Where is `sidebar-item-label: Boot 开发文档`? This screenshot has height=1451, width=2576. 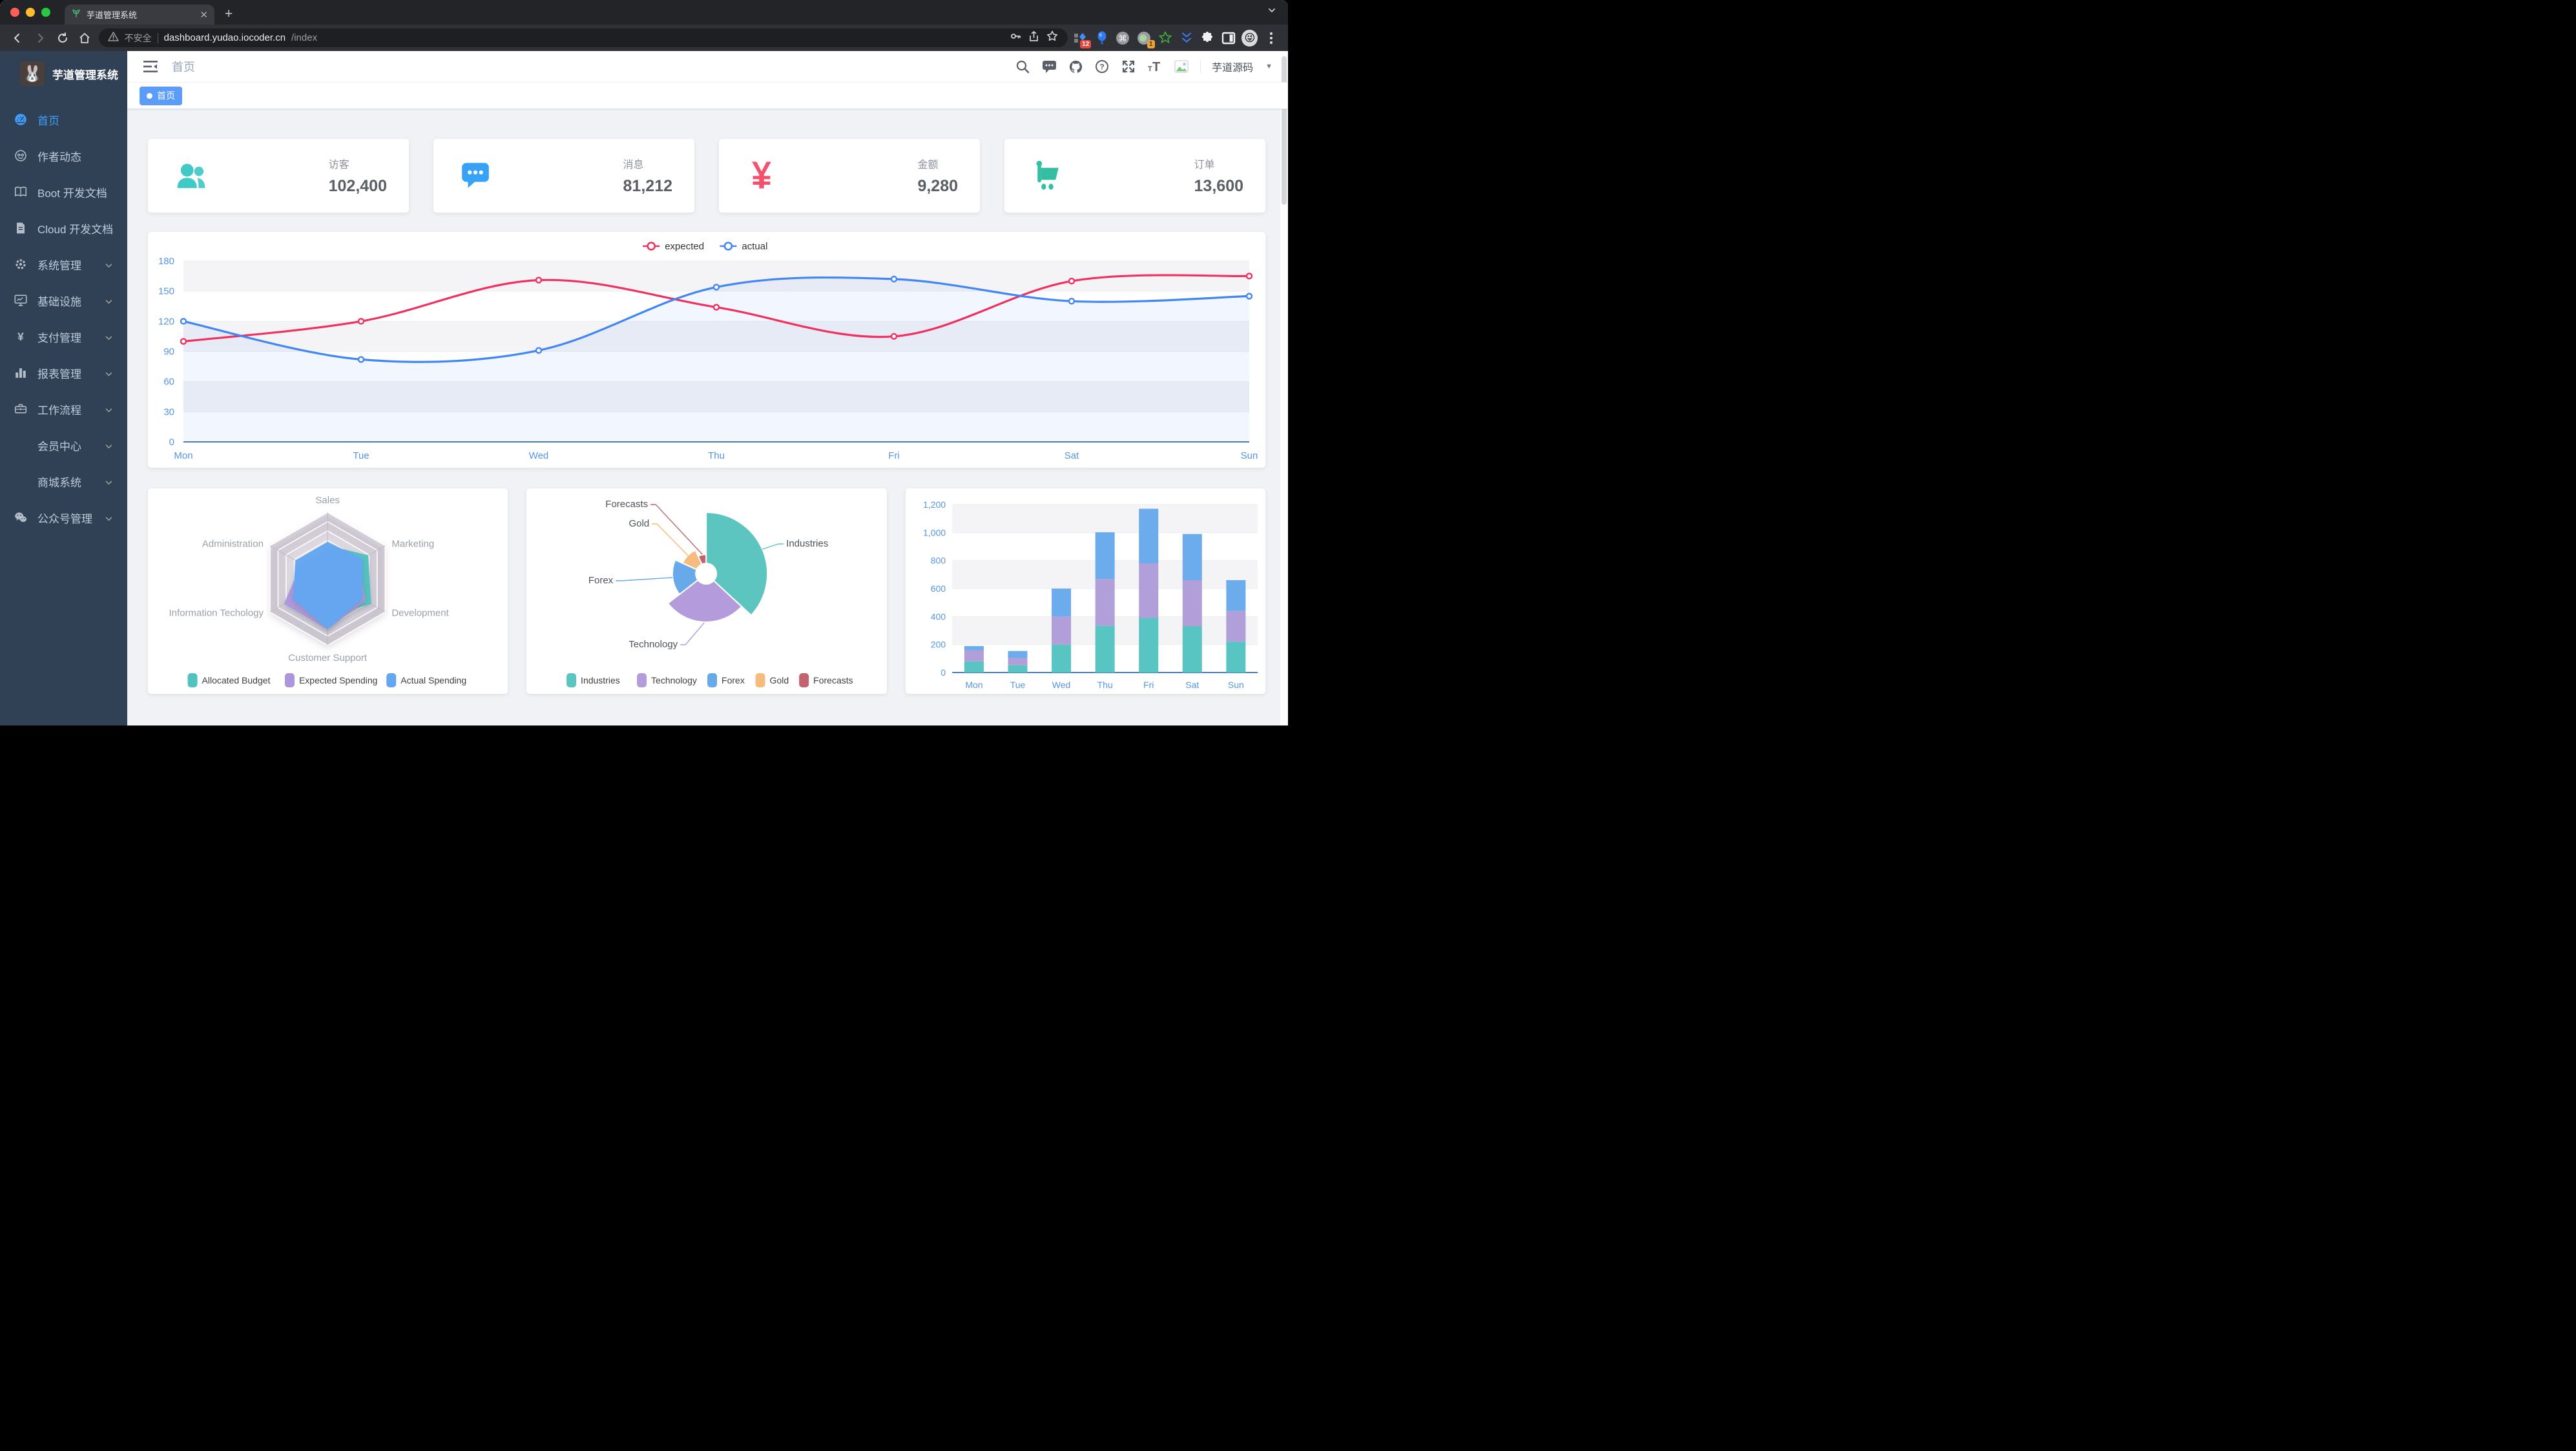 sidebar-item-label: Boot 开发文档 is located at coordinates (72, 193).